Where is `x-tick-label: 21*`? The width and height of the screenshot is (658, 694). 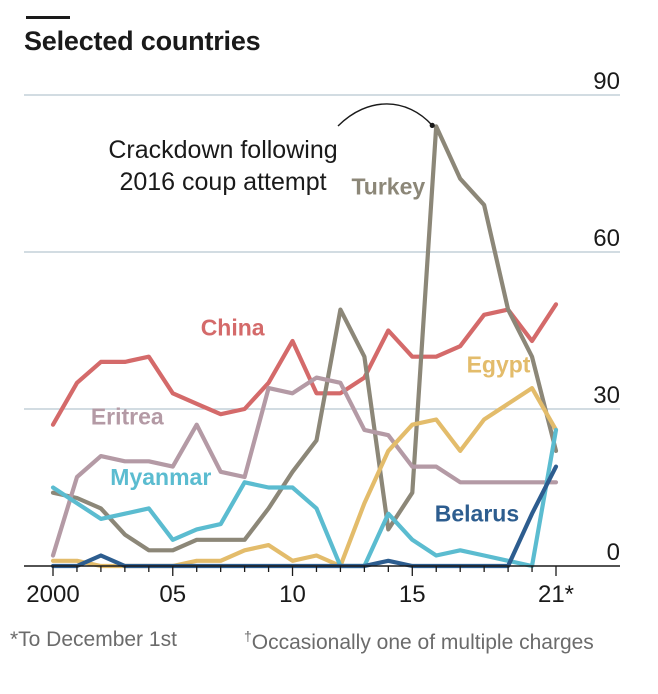 x-tick-label: 21* is located at coordinates (556, 594).